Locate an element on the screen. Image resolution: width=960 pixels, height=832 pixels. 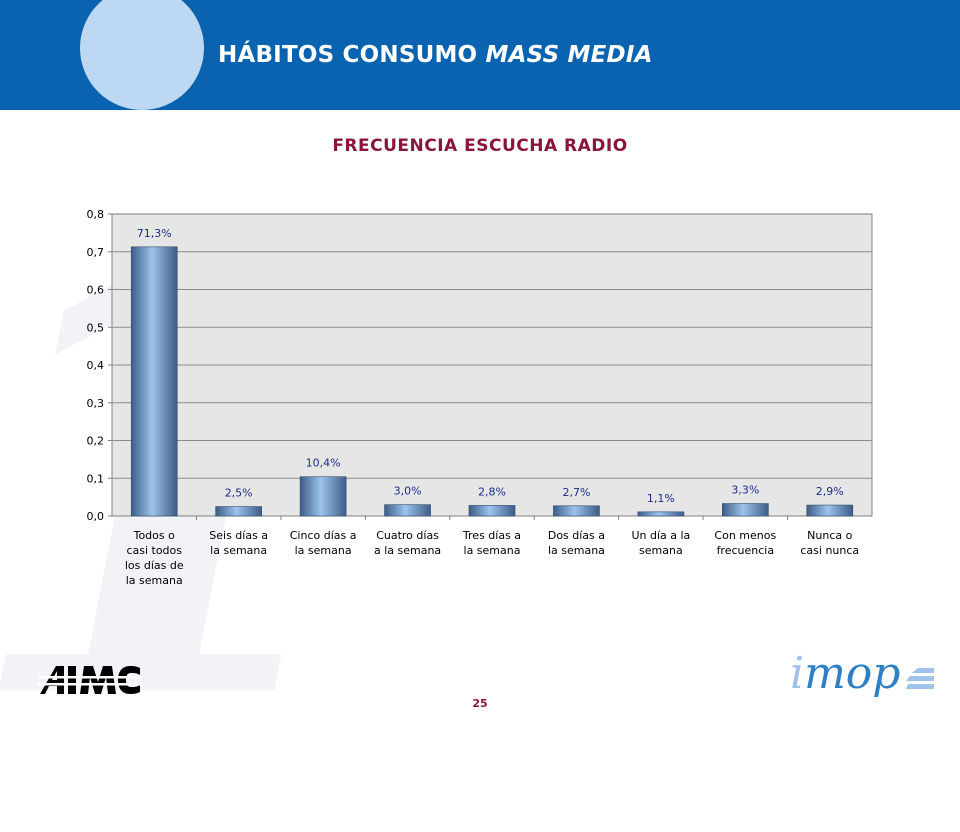
data-label: 2,5% is located at coordinates (239, 493).